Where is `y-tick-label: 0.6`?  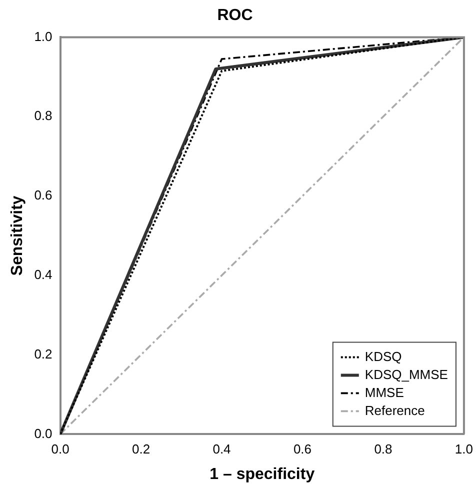
y-tick-label: 0.6 is located at coordinates (43, 195).